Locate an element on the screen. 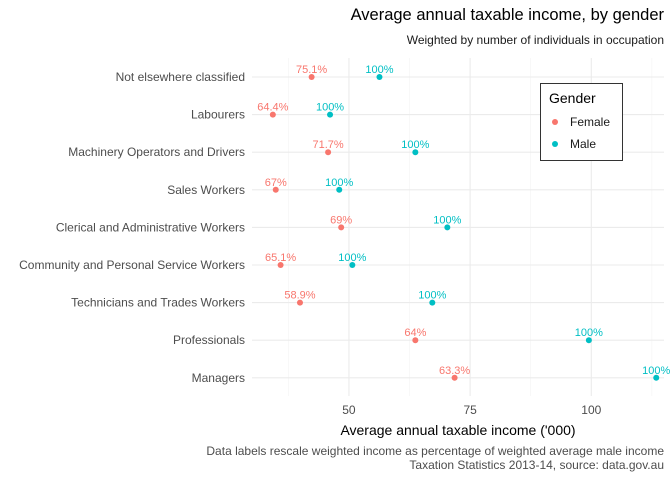 Image resolution: width=672 pixels, height=480 pixels. y-tick-label: Sales Workers is located at coordinates (206, 190).